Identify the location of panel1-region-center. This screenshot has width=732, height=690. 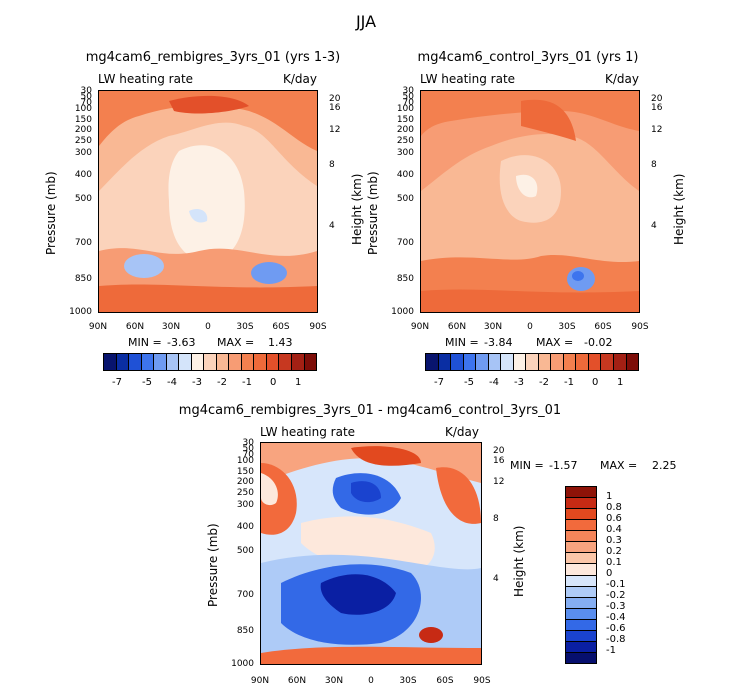
(206, 203).